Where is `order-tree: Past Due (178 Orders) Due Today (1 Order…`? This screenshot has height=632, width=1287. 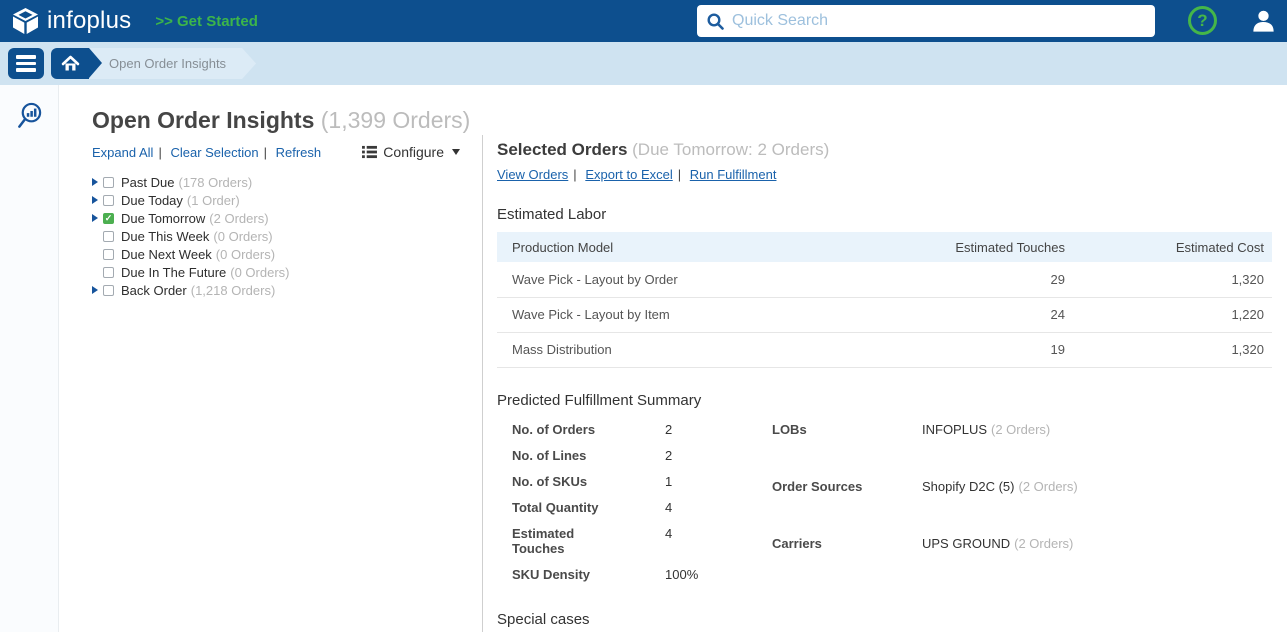
order-tree: Past Due (178 Orders) Due Today (1 Order… is located at coordinates (276, 236).